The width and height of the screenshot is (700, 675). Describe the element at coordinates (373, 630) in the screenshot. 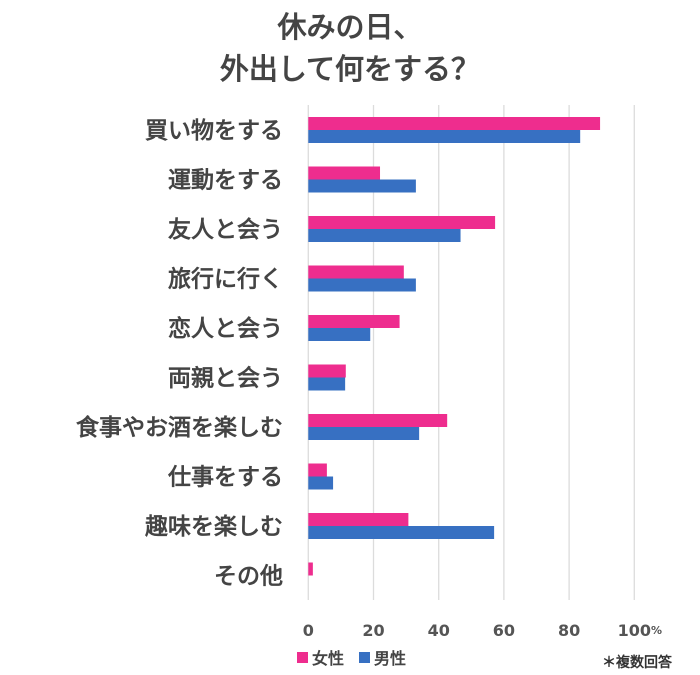

I see `x-tick-label: 20` at that location.